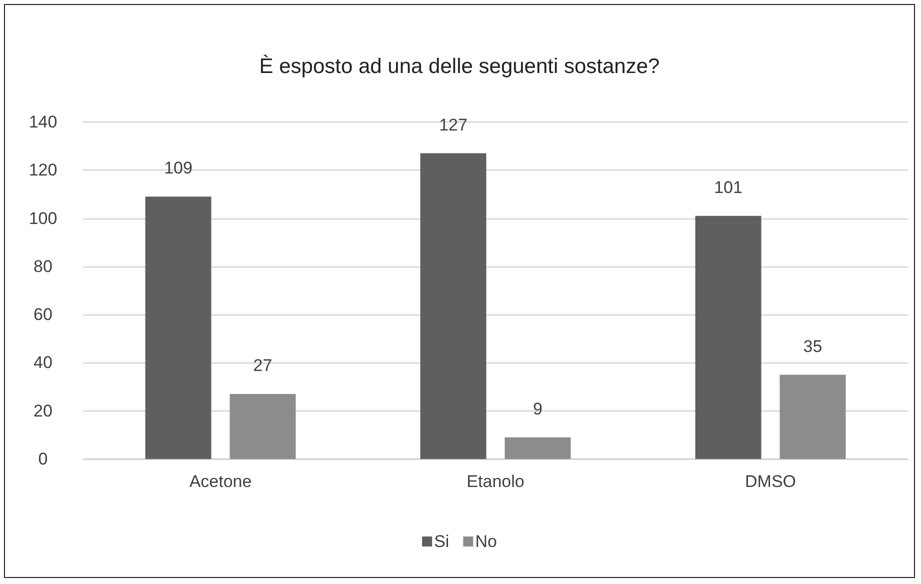  I want to click on data-label: 27, so click(262, 366).